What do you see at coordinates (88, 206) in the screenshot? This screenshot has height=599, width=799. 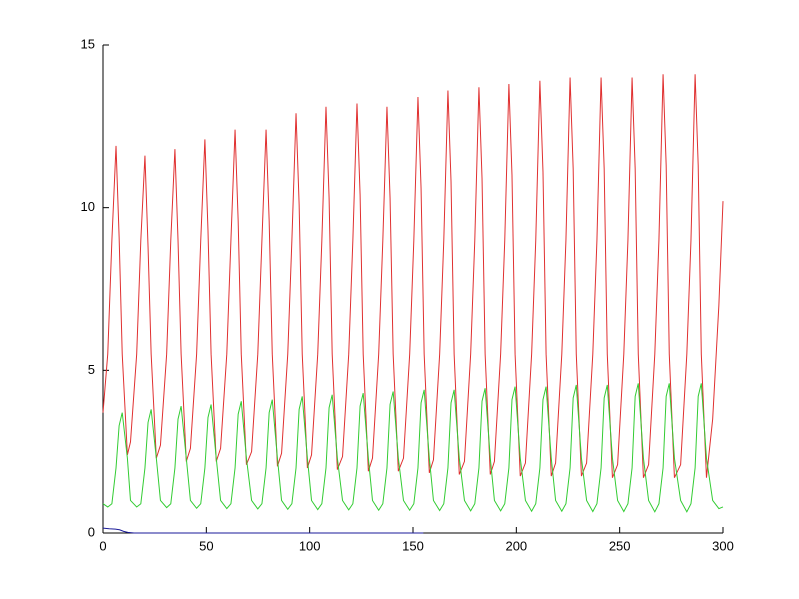 I see `y-tick-label: 10` at bounding box center [88, 206].